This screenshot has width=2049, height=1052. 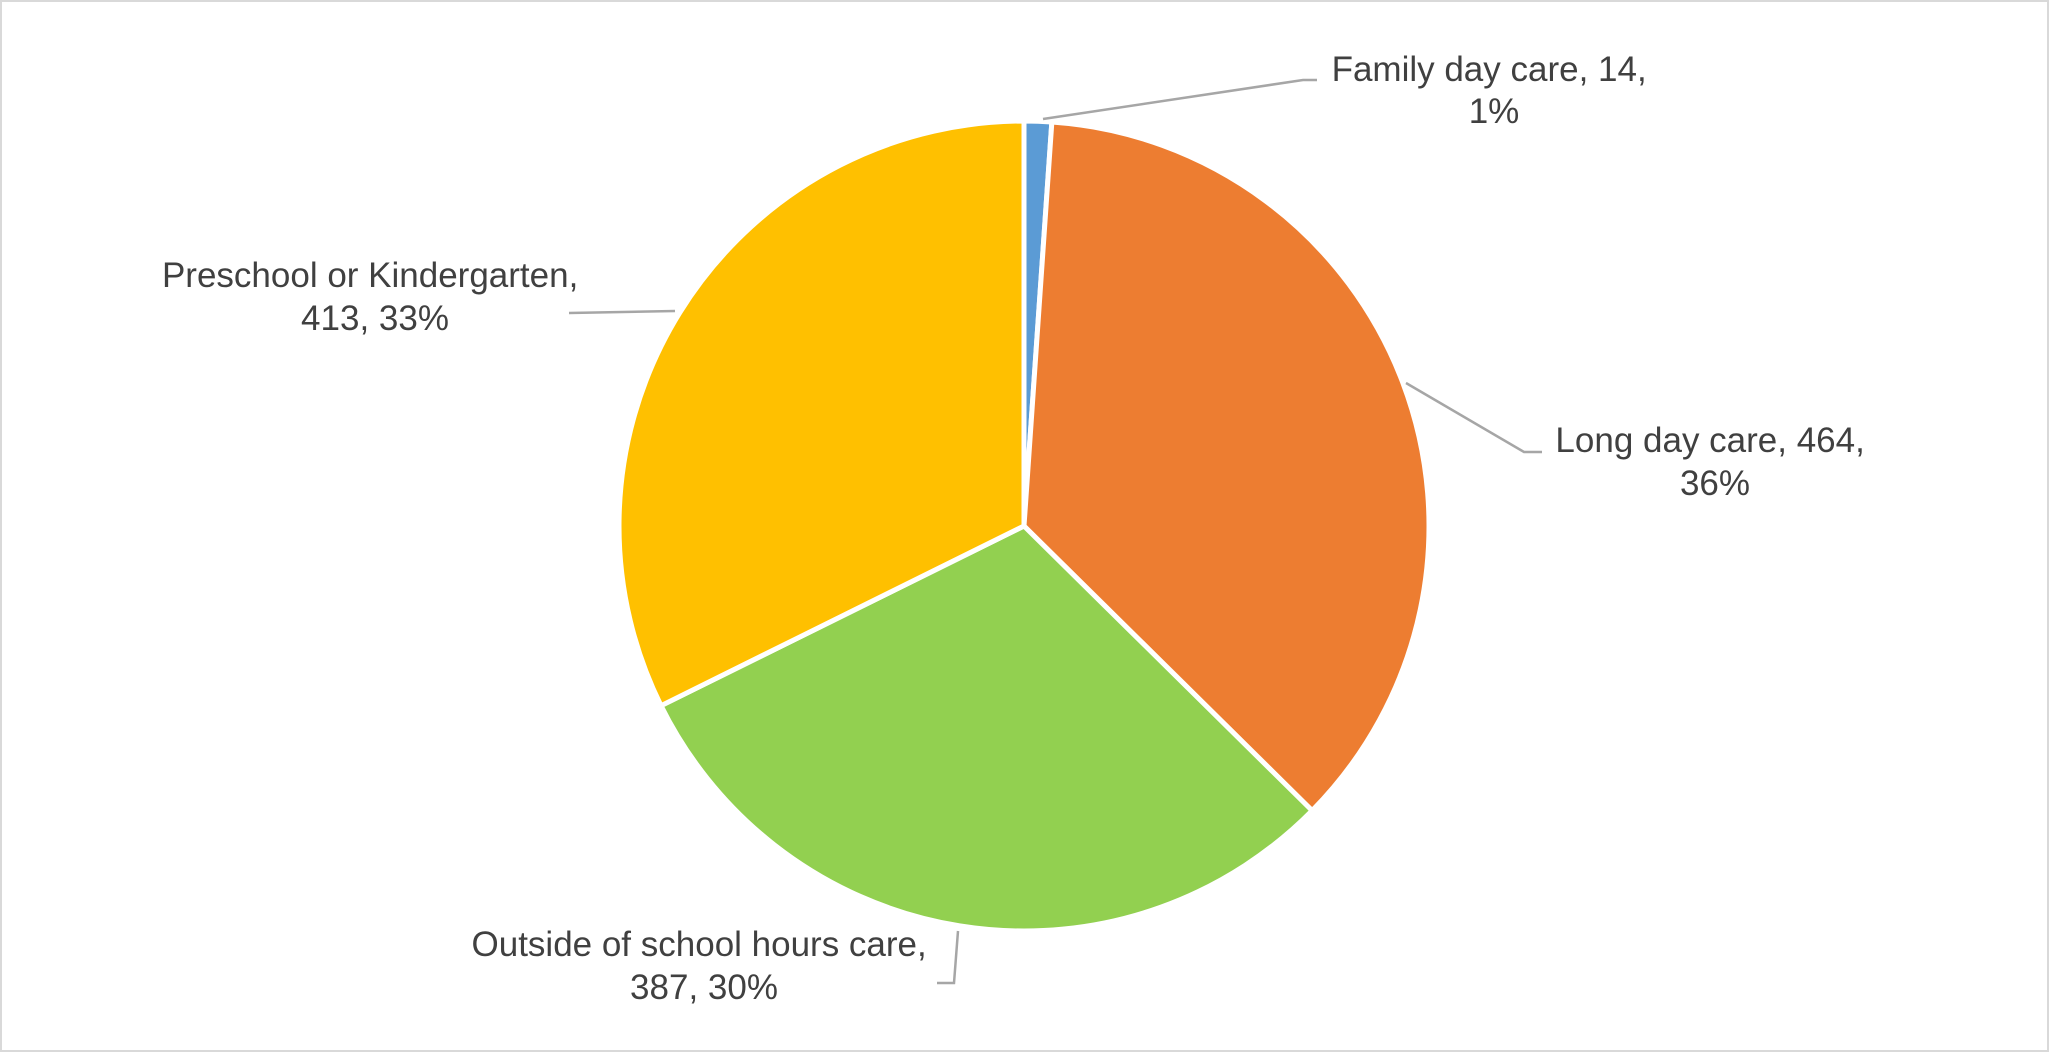 I want to click on label-long-day-care-line-1: Long day care, 464,, so click(x=1709, y=440).